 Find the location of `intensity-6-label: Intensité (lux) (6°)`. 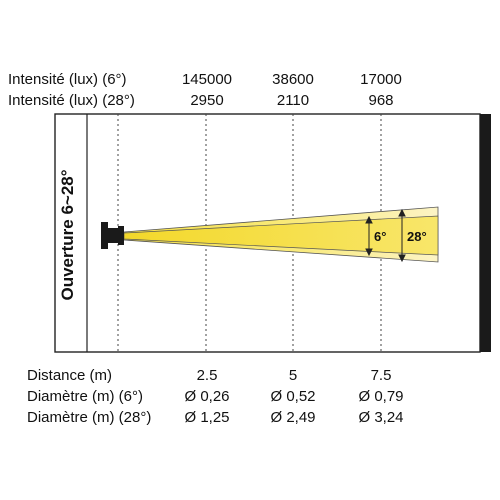

intensity-6-label: Intensité (lux) (6°) is located at coordinates (67, 79).